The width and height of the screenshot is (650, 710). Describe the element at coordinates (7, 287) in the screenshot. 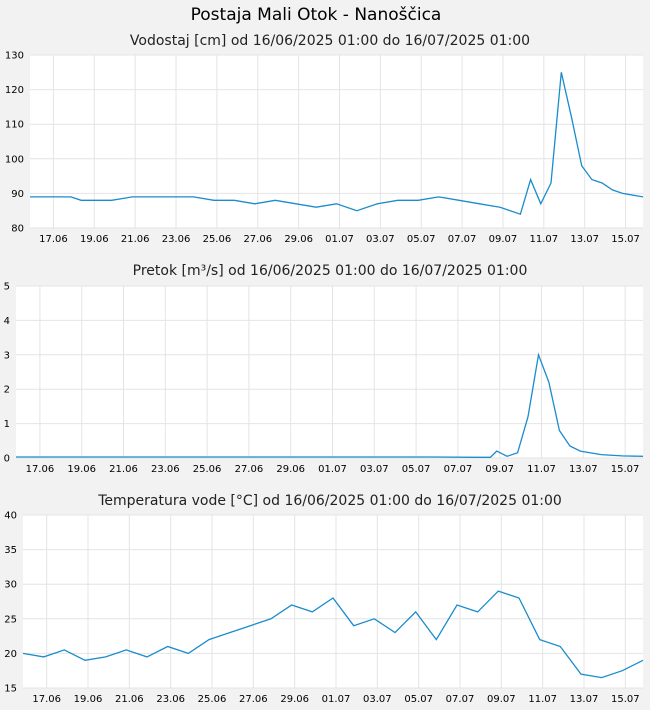

I see `y-tick-label: 5` at that location.